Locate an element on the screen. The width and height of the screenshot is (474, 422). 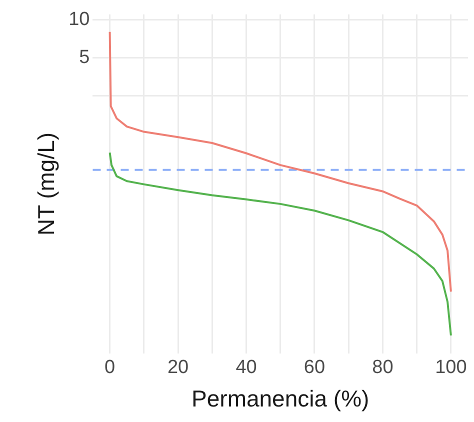
y-axis-title: NT (mg/L) is located at coordinates (46, 184).